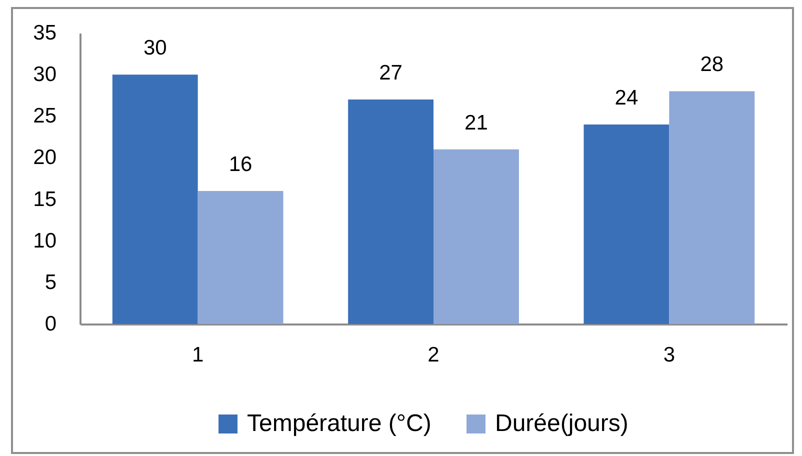  Describe the element at coordinates (476, 122) in the screenshot. I see `data-label: 21` at that location.